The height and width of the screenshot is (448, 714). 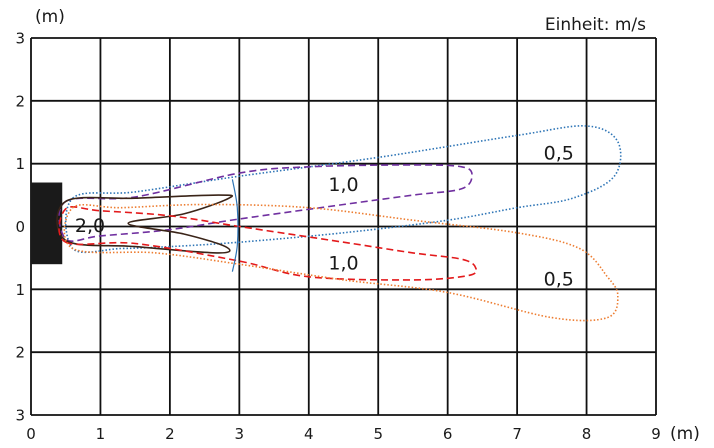 What do you see at coordinates (685, 434) in the screenshot?
I see `x-axis-label: (m)` at bounding box center [685, 434].